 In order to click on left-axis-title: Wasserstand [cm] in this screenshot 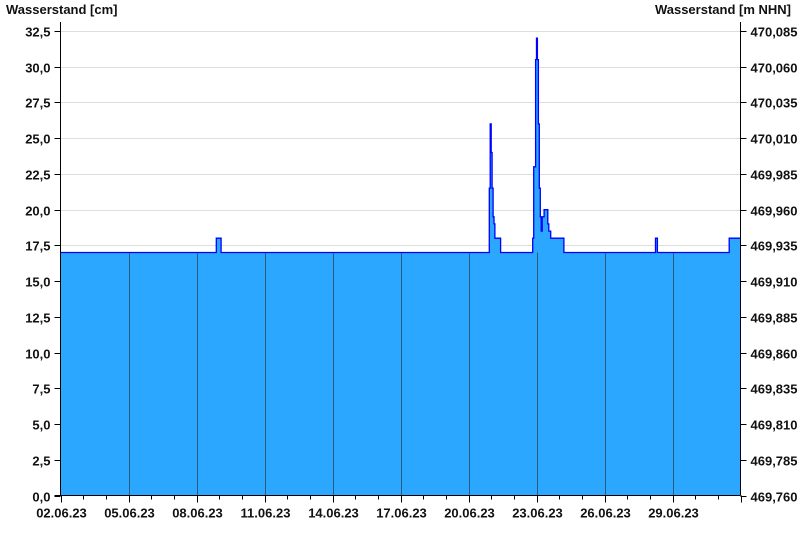, I will do `click(62, 9)`.